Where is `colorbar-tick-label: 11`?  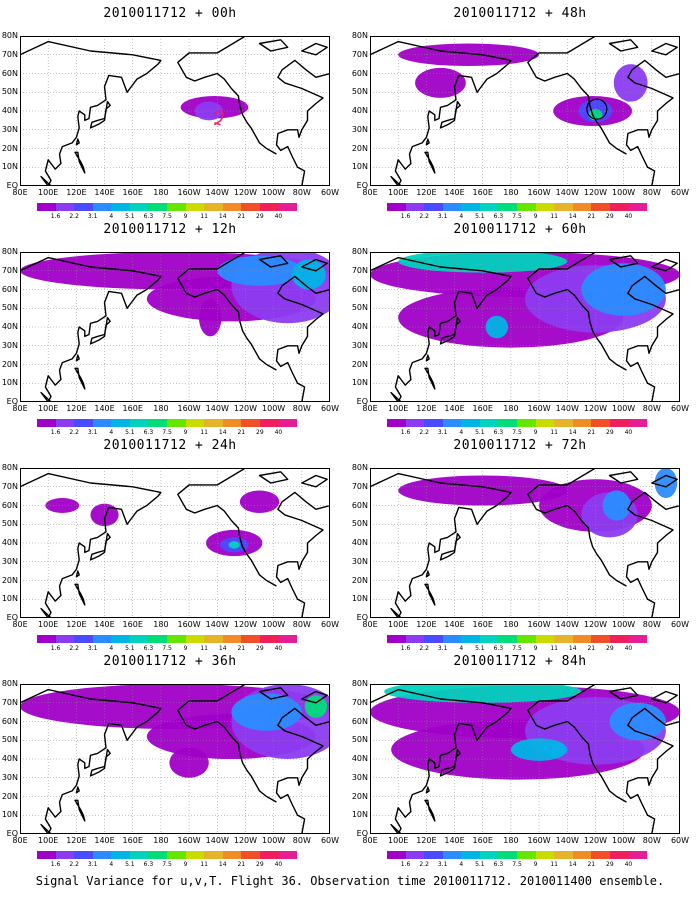
colorbar-tick-label: 11 is located at coordinates (554, 864).